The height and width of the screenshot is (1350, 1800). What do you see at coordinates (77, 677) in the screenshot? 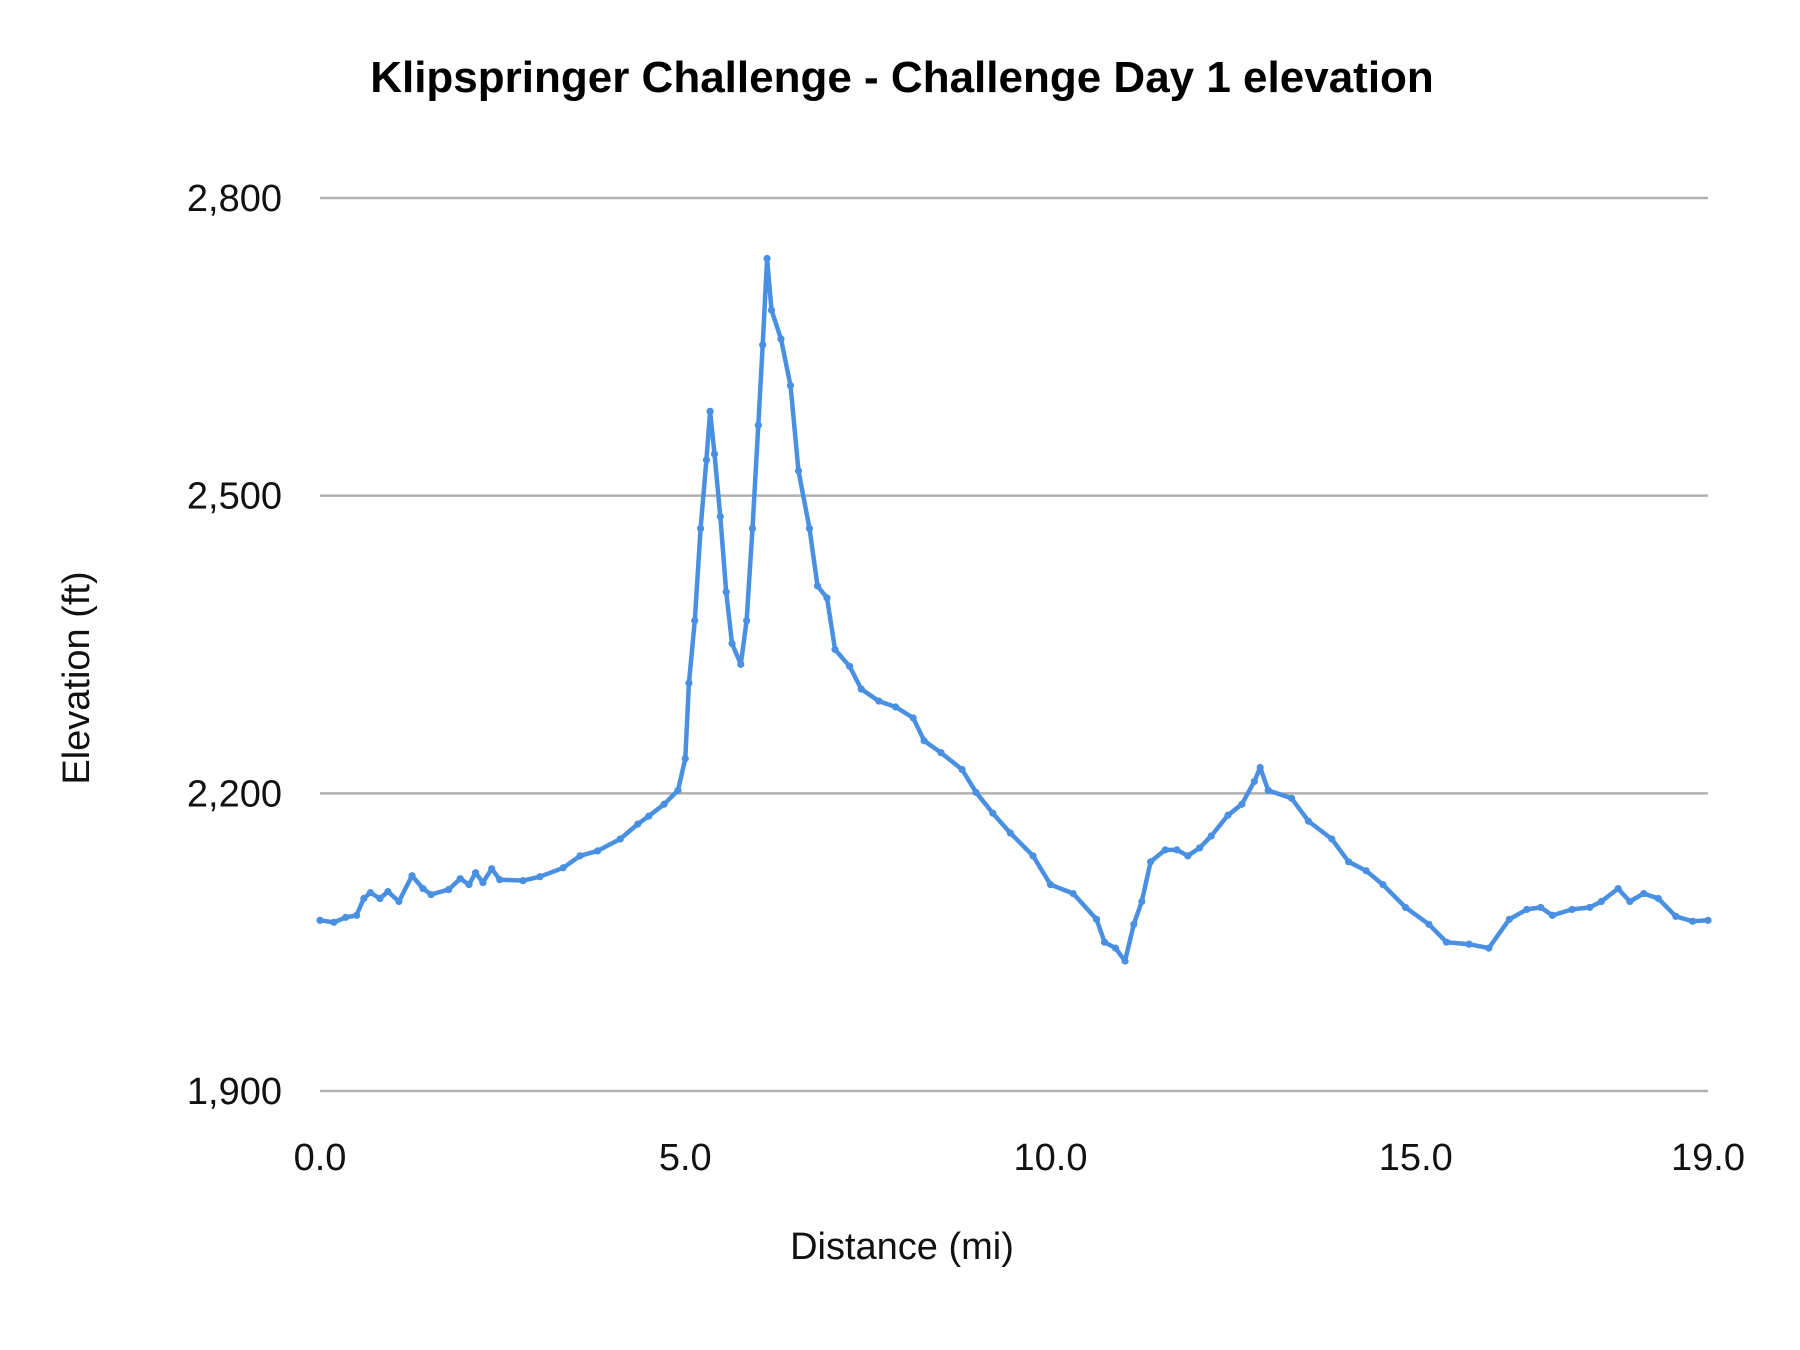
I see `y-axis-label: Elevation (ft)` at bounding box center [77, 677].